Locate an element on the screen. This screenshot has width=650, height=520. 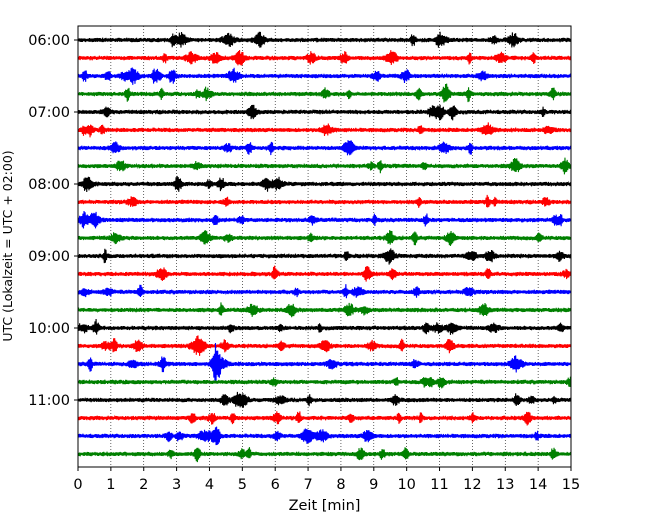
x-tick-label: 15 is located at coordinates (571, 485).